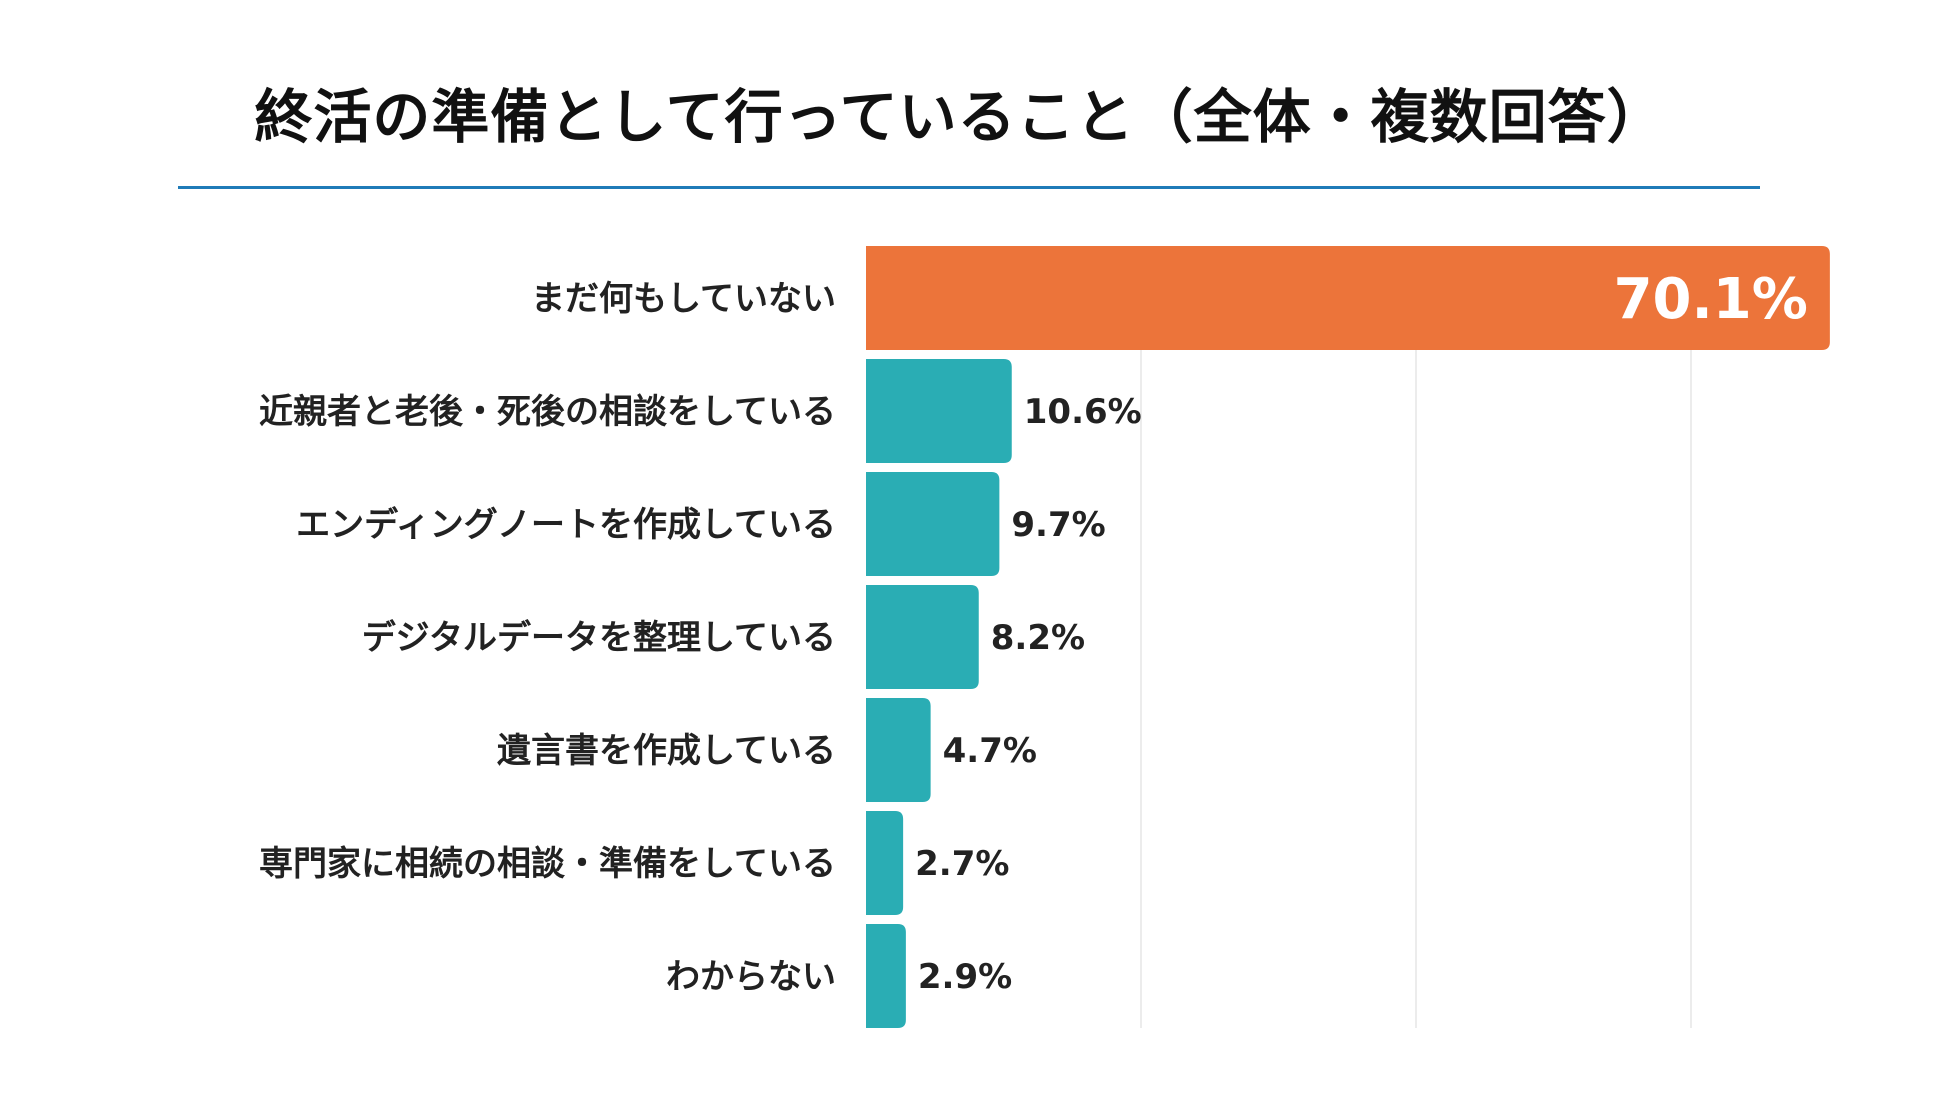 The height and width of the screenshot is (1097, 1950). Describe the element at coordinates (960, 117) in the screenshot. I see `chart-title: 終活の準備として行っていること（全体・複数回答）` at that location.